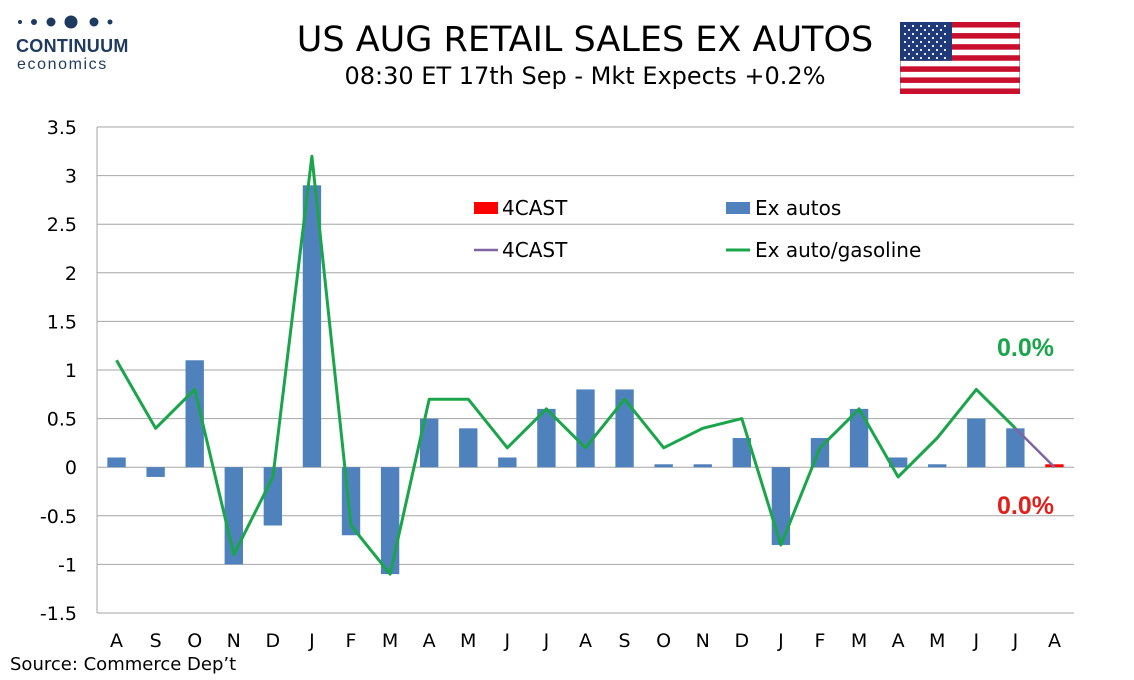  Describe the element at coordinates (65, 22) in the screenshot. I see `logo-dots-icon` at that location.